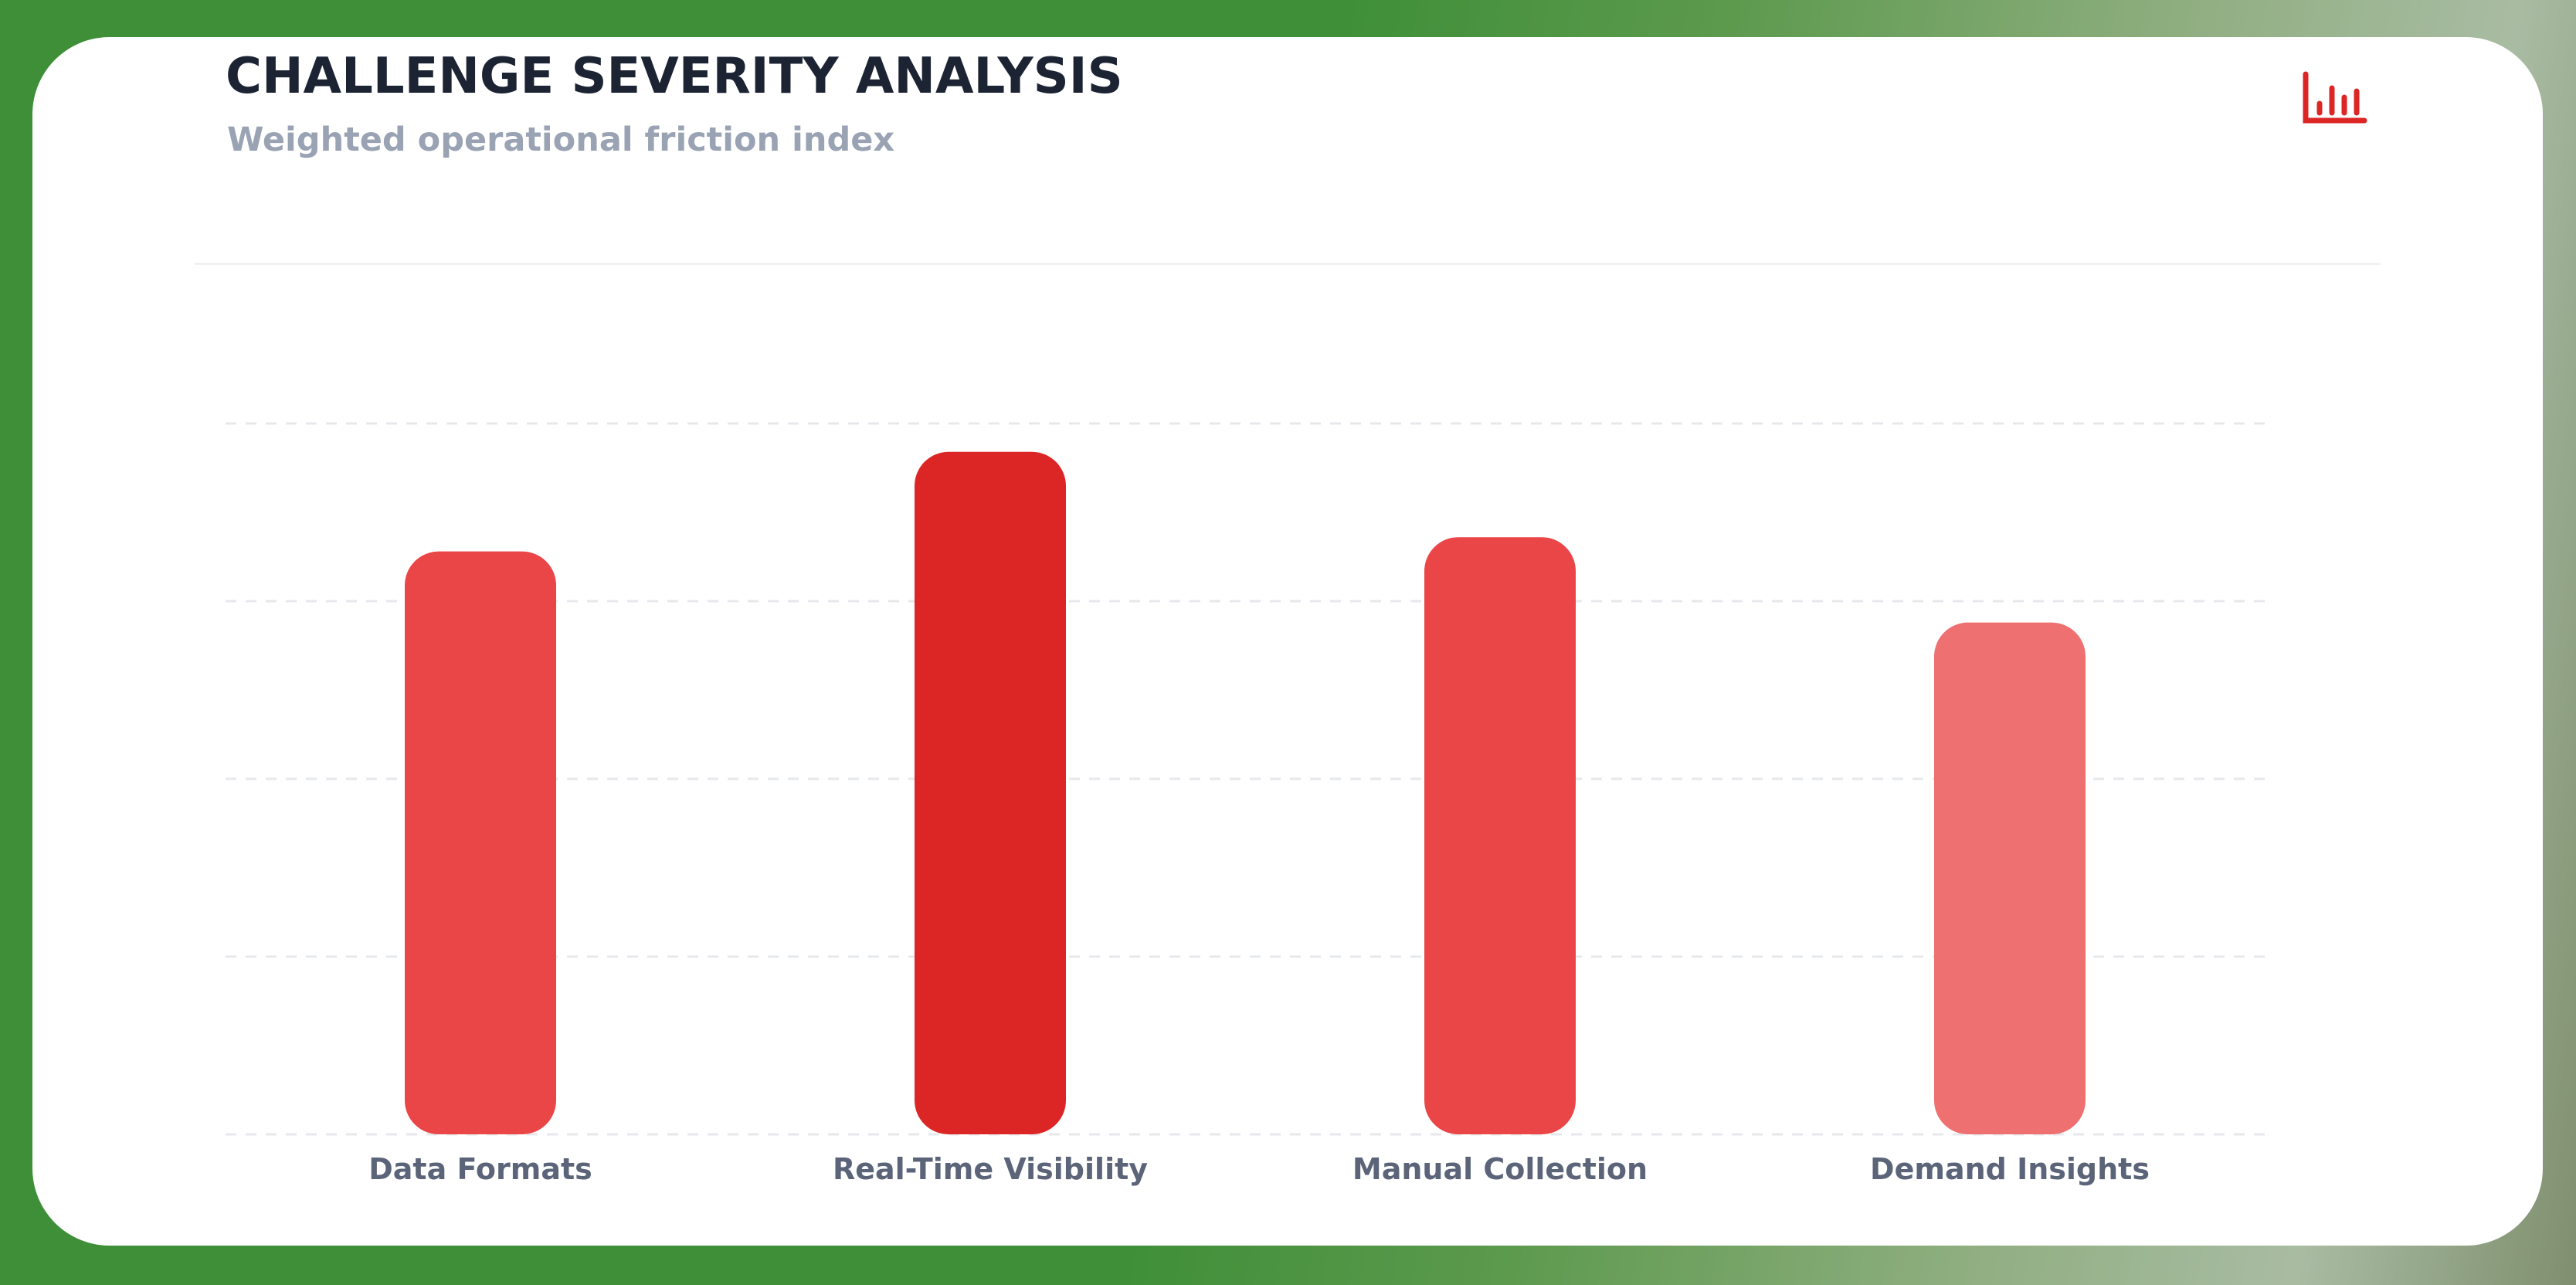  What do you see at coordinates (2010, 1169) in the screenshot?
I see `x-label-demand-insights: Demand Insights` at bounding box center [2010, 1169].